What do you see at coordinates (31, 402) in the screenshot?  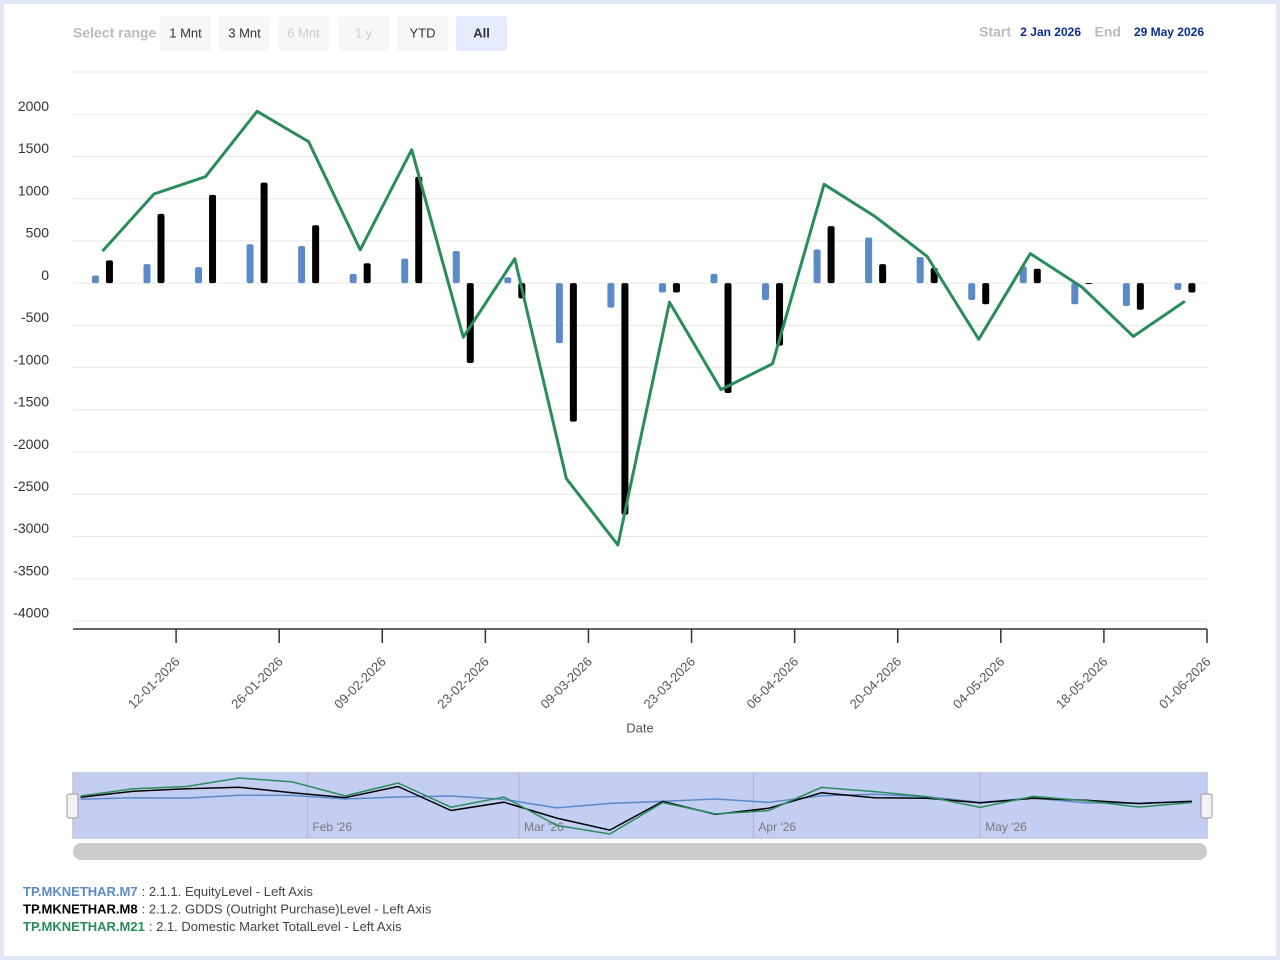 I see `y-tick-label: -1500` at bounding box center [31, 402].